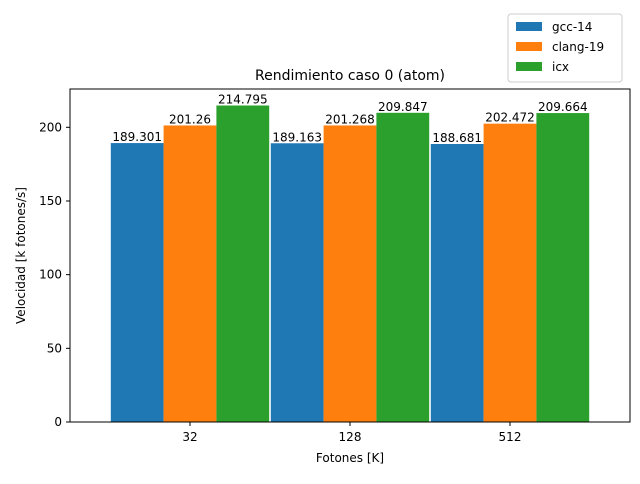 This screenshot has height=484, width=640. I want to click on x-tick-label: 512, so click(510, 437).